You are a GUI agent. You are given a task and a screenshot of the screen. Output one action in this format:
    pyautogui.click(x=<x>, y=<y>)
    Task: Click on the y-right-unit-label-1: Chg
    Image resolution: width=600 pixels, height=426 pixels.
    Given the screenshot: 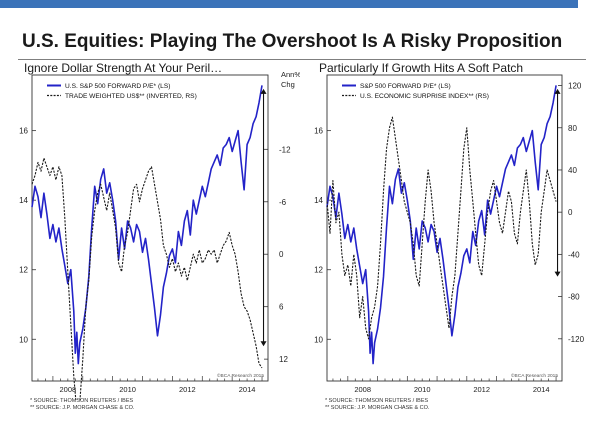 What is the action you would take?
    pyautogui.click(x=288, y=84)
    